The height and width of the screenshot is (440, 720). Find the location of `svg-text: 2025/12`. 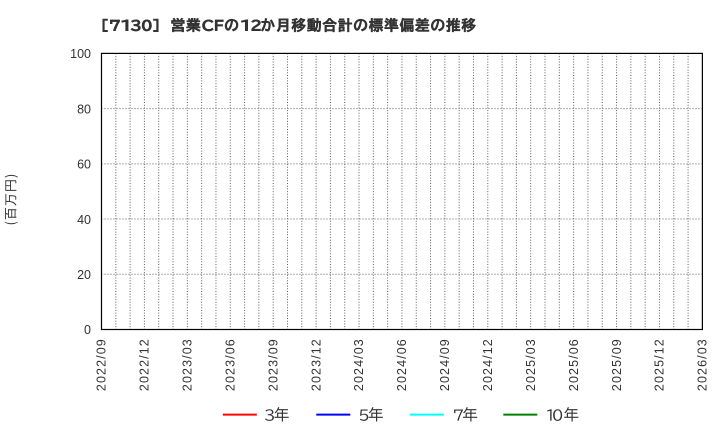

svg-text: 2025/12 is located at coordinates (660, 364).